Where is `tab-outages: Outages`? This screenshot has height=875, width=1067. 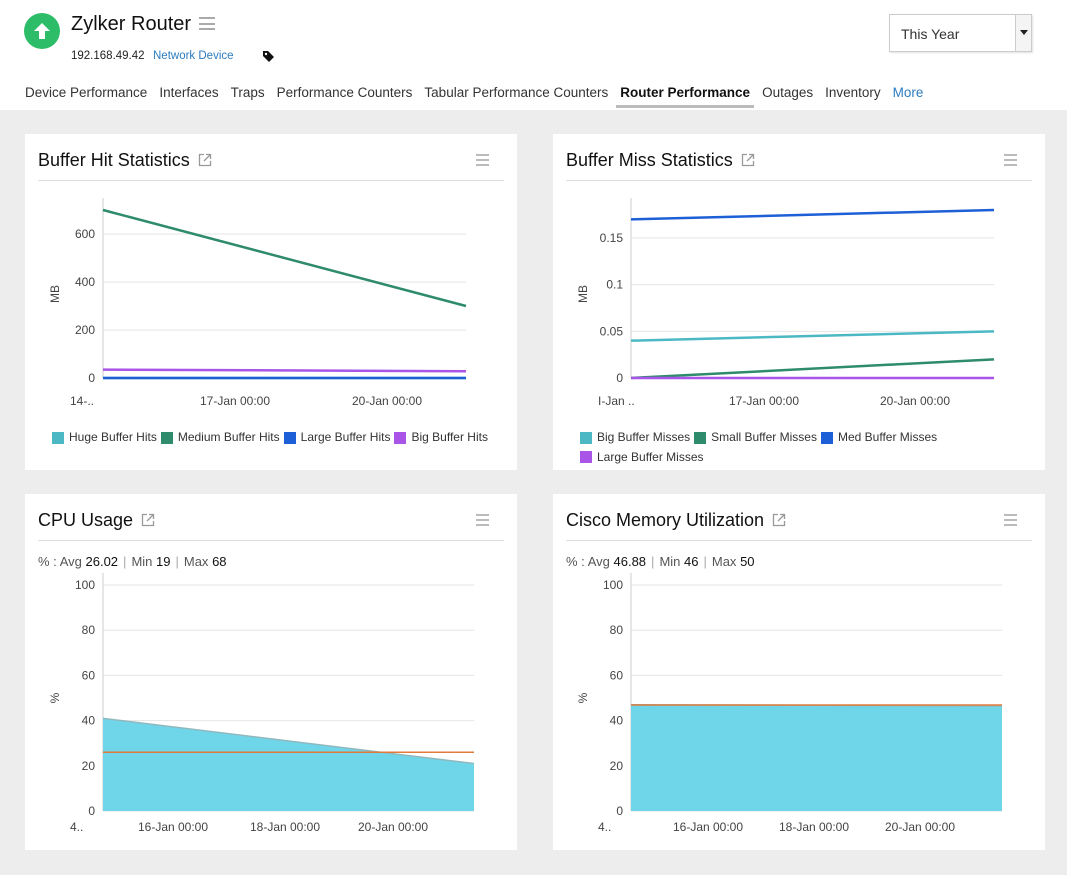 tab-outages: Outages is located at coordinates (788, 92).